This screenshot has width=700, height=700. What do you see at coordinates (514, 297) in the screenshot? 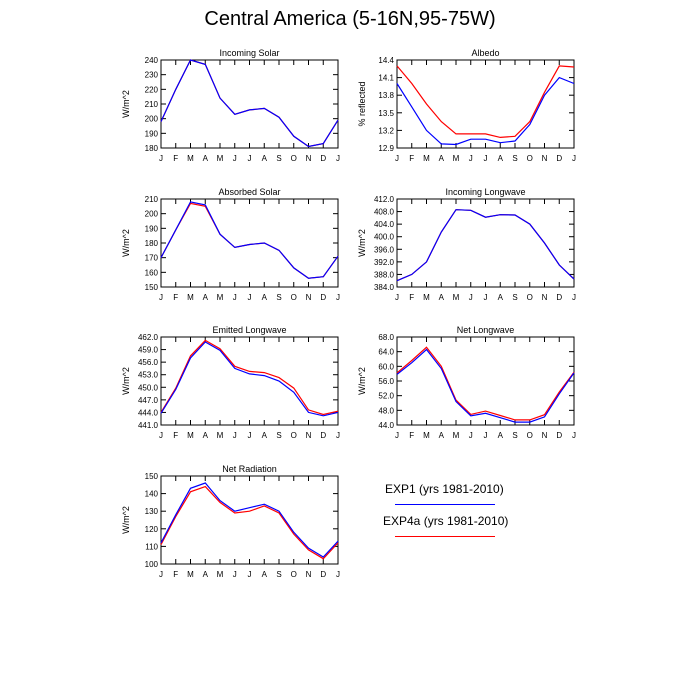
I see `x-tick-label-incoming-longwave: S` at bounding box center [514, 297].